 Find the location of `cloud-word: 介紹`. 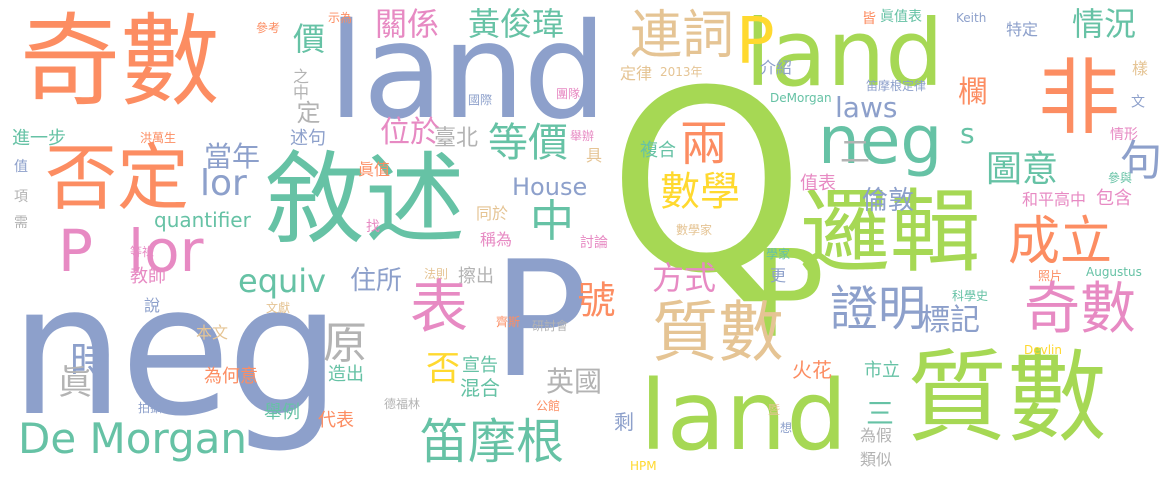

cloud-word: 介紹 is located at coordinates (776, 67).